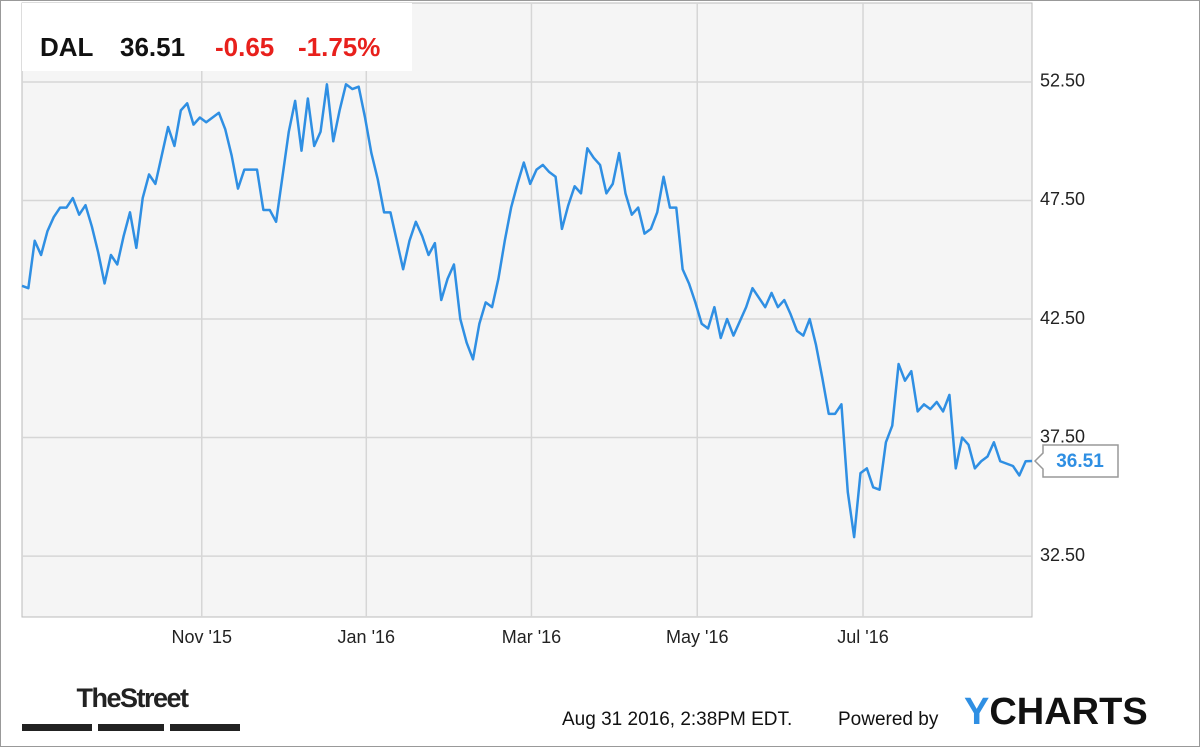 This screenshot has width=1200, height=747. I want to click on last-value-box, so click(1076, 461).